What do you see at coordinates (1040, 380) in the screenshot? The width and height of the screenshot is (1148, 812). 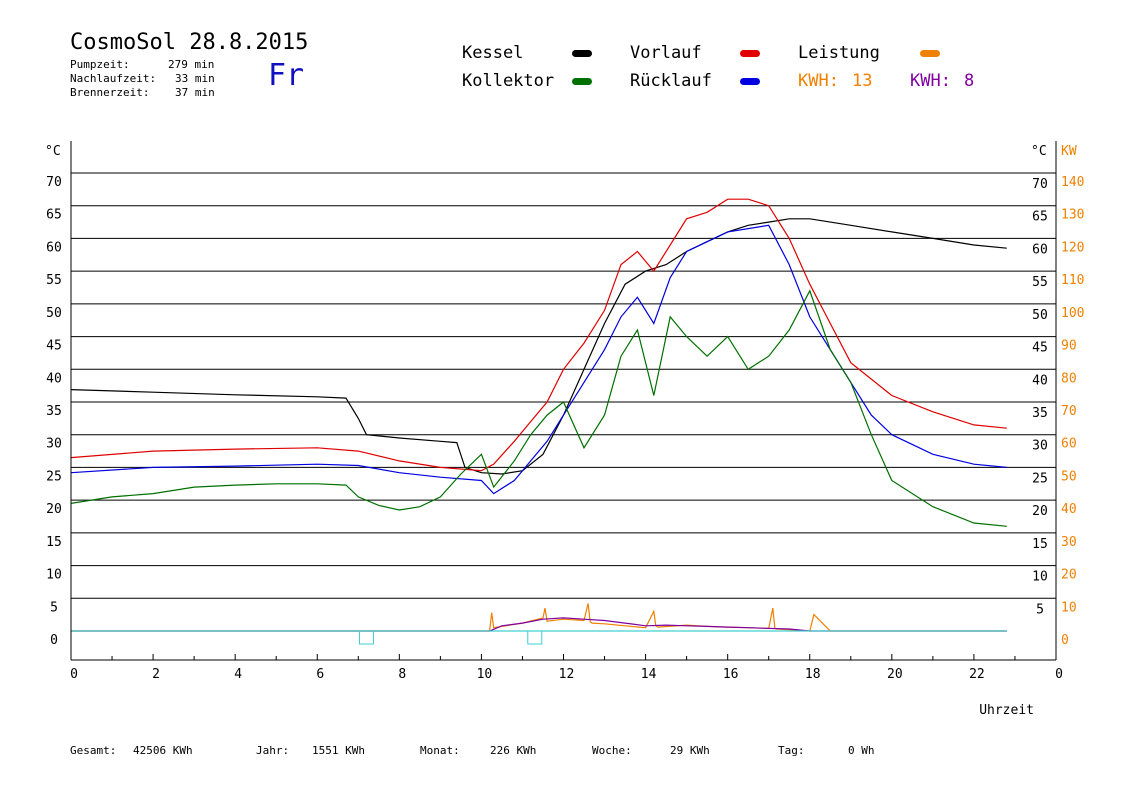 I see `y-right-c-tick-label: 40` at bounding box center [1040, 380].